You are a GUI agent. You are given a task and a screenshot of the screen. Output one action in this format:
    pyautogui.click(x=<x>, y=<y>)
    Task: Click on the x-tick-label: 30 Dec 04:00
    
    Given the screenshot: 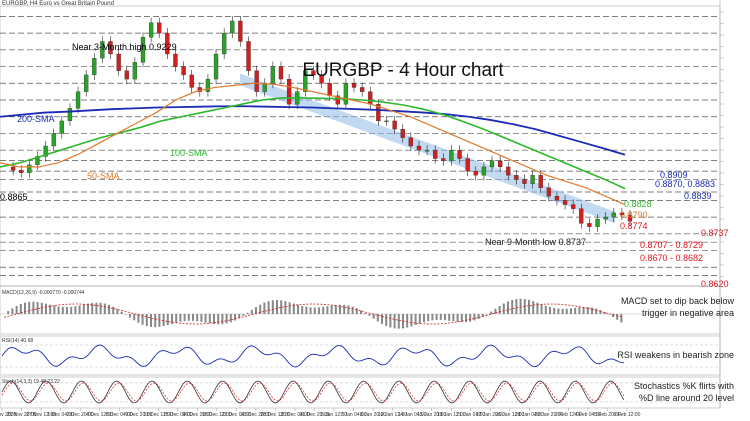 What is the action you would take?
    pyautogui.click(x=295, y=415)
    